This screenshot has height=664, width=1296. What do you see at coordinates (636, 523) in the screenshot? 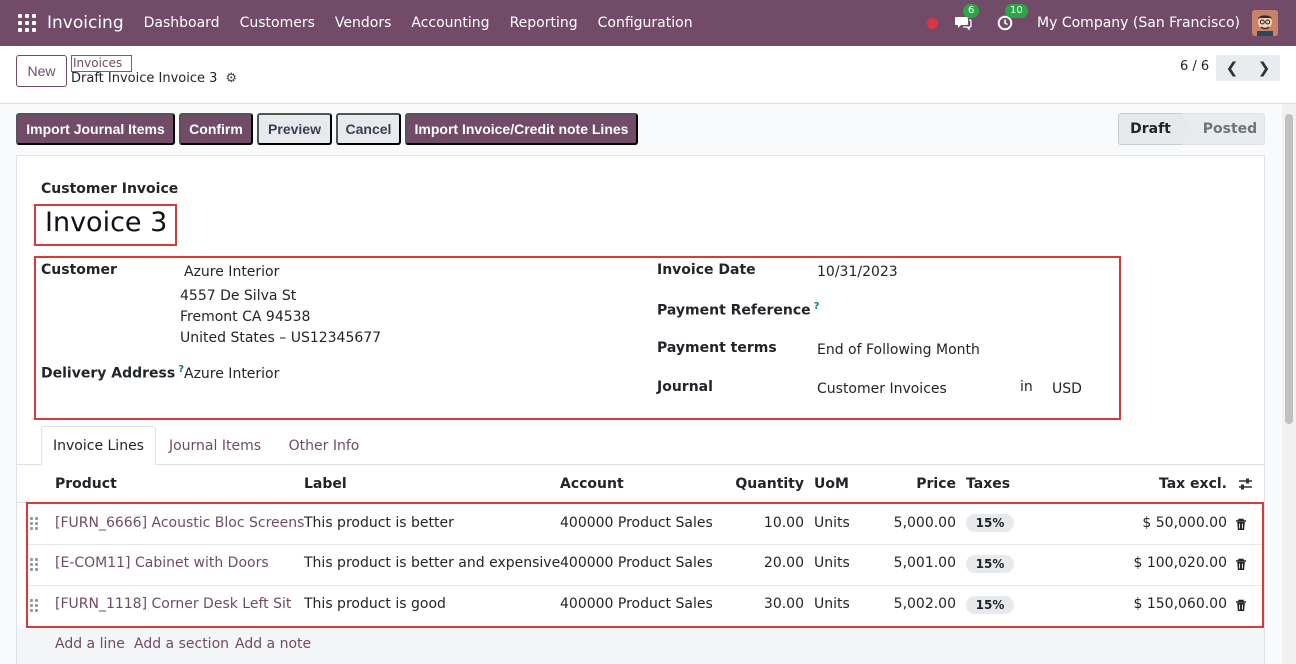
I see `row-1-account: 400000 Product Sales` at bounding box center [636, 523].